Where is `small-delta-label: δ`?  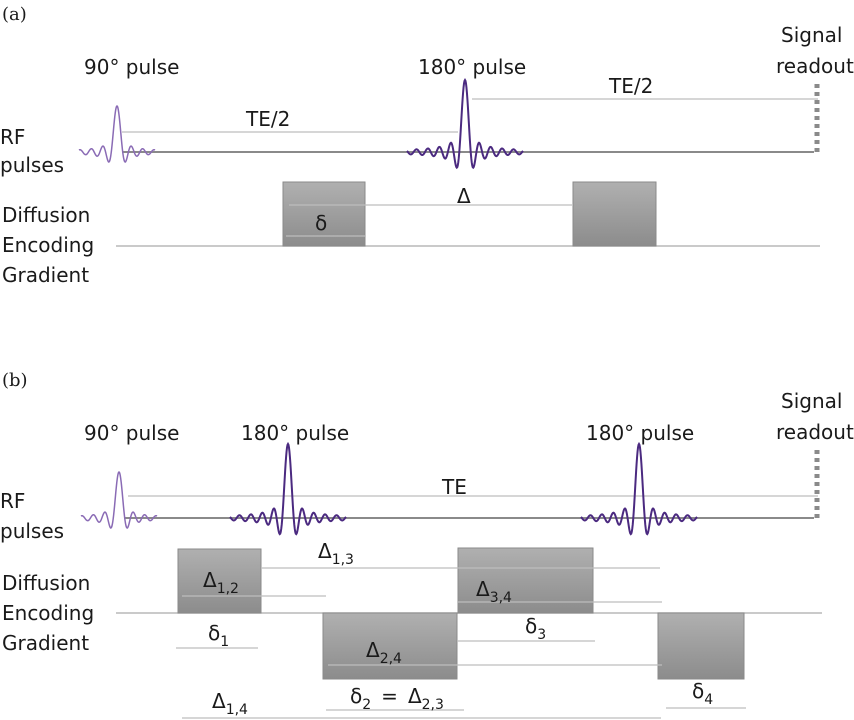
small-delta-label: δ is located at coordinates (321, 223).